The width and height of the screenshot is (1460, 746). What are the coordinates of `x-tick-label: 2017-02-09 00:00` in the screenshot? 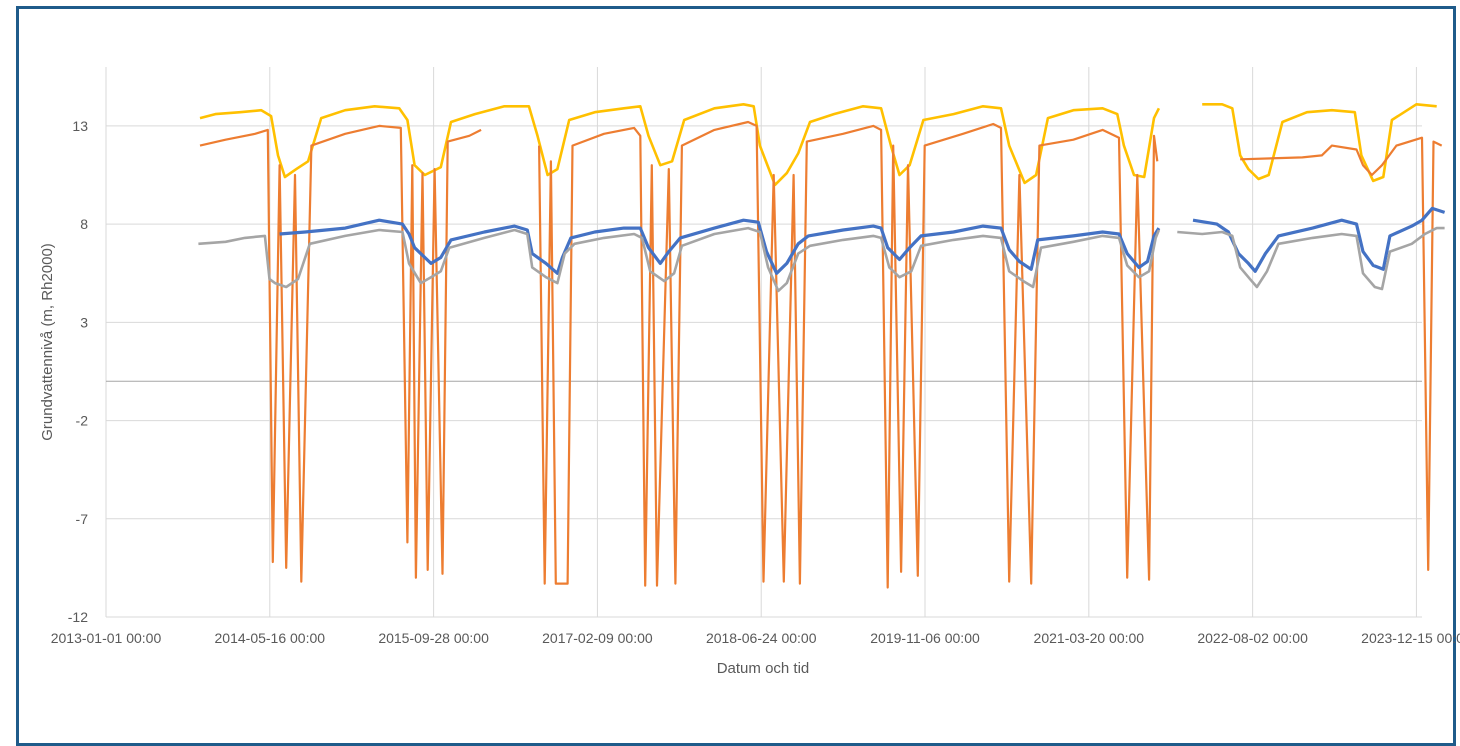 It's located at (597, 638).